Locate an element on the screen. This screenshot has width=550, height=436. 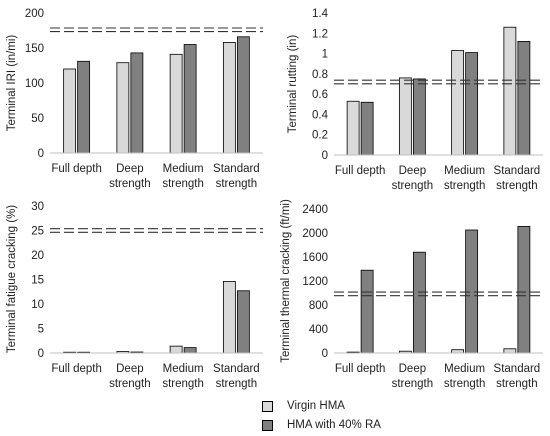
y-tick-label: 0.6 is located at coordinates (320, 95).